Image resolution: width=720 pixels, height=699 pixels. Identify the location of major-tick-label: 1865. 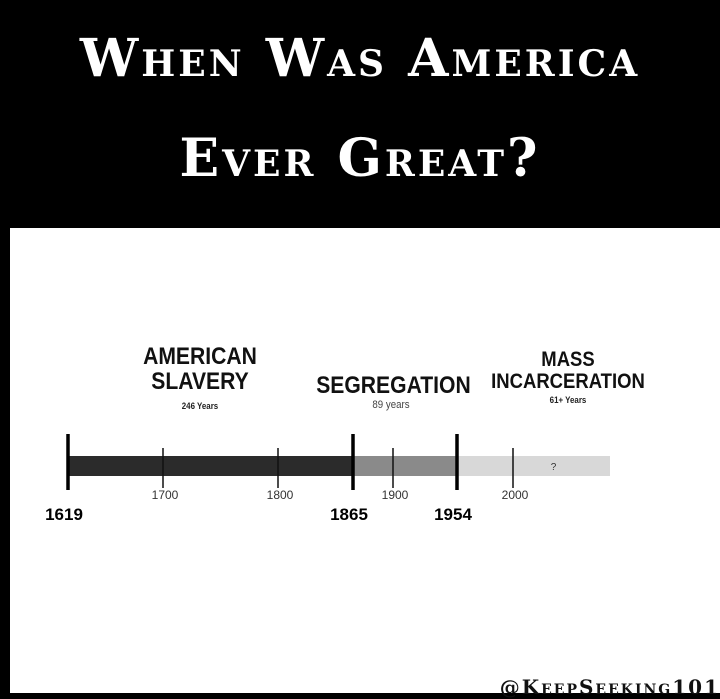
(349, 514).